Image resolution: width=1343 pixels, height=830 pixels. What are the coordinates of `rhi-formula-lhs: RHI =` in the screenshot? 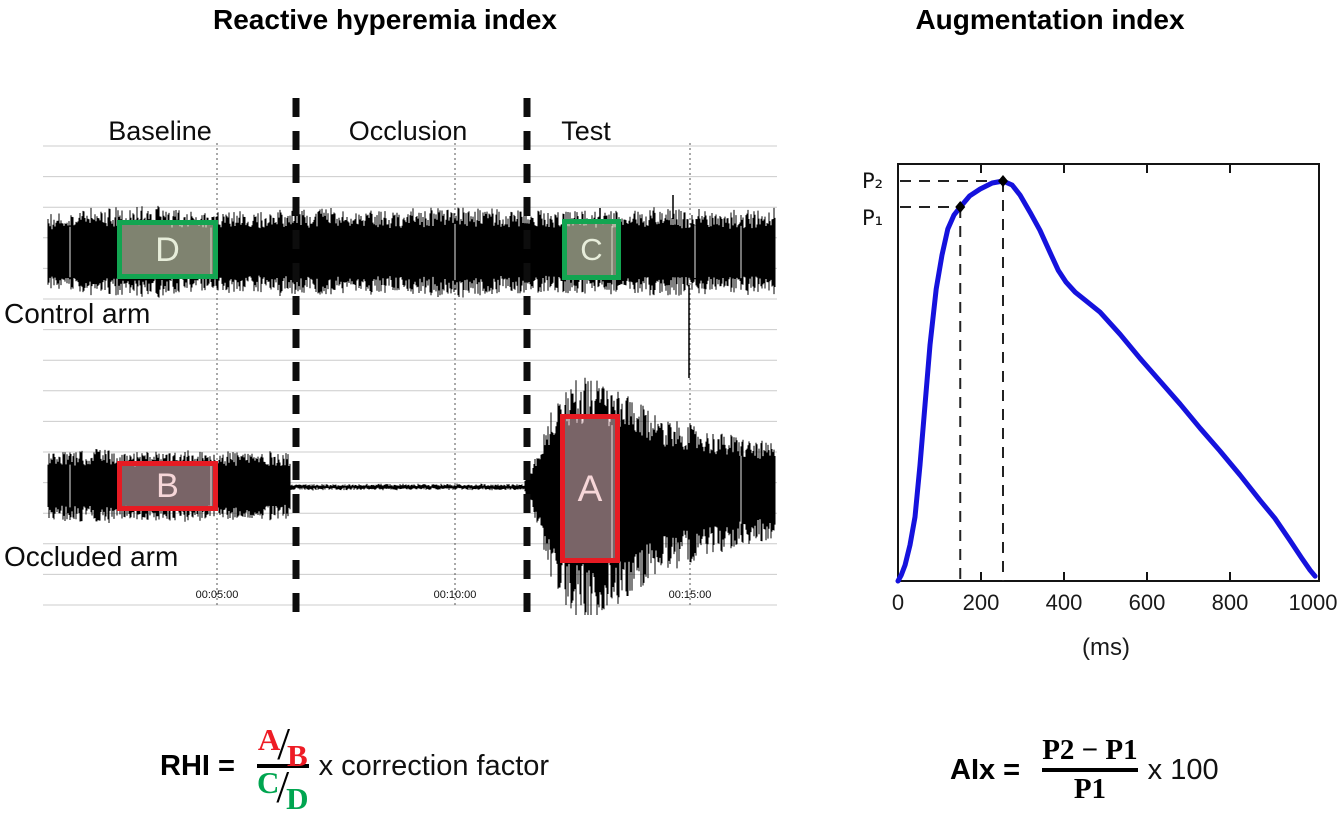 It's located at (201, 765).